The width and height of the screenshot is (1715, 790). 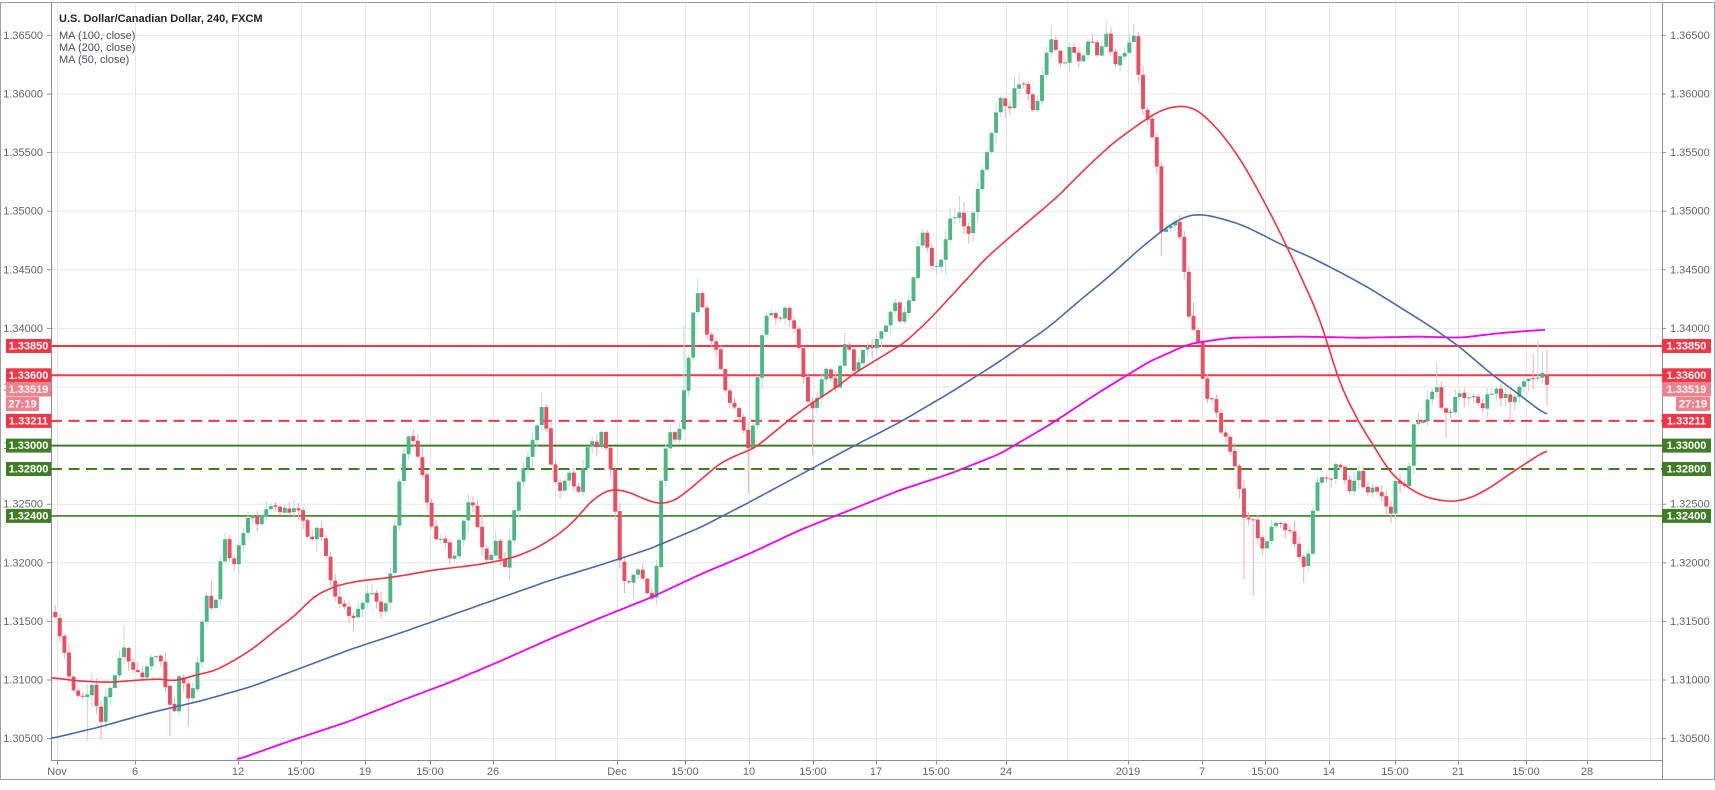 I want to click on svg-text: 2019, so click(x=1128, y=772).